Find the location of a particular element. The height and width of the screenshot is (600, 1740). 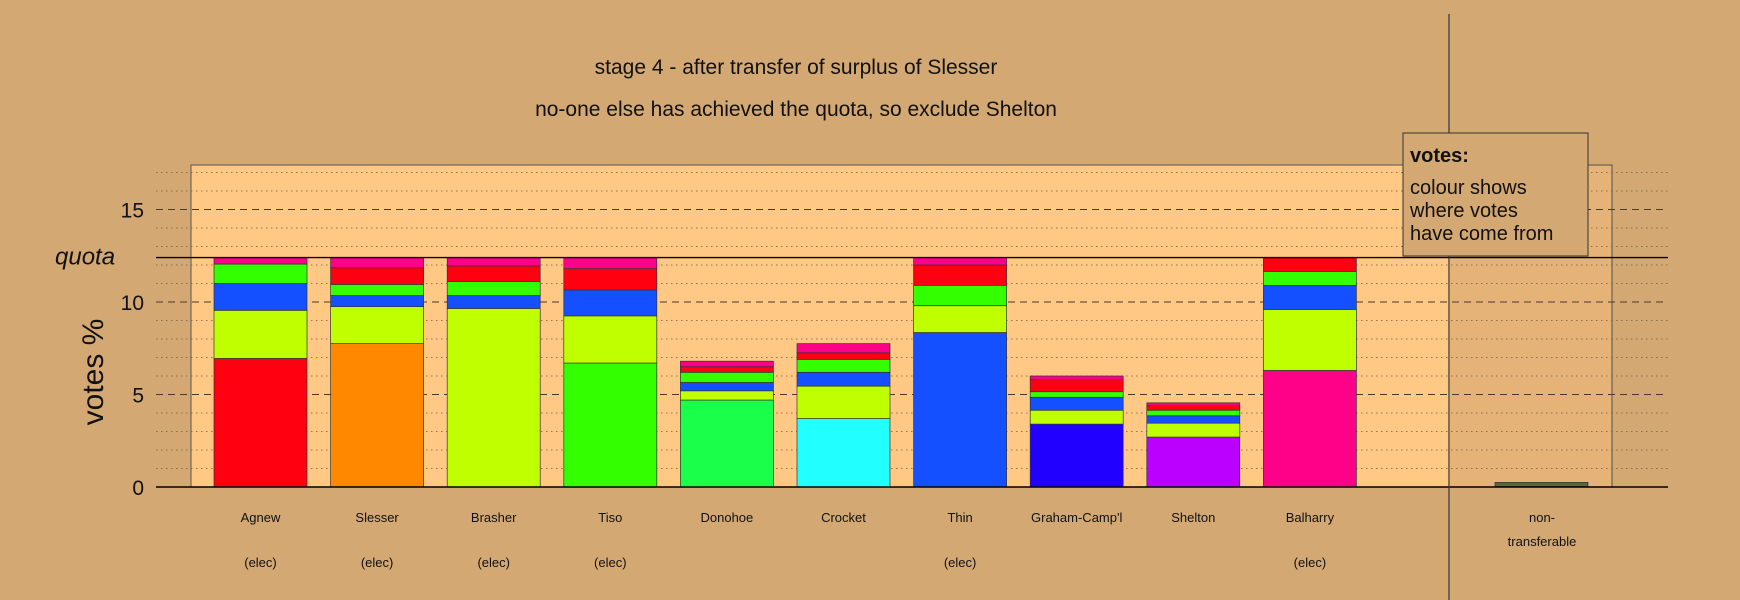

y-tick-label: 0 is located at coordinates (138, 488).